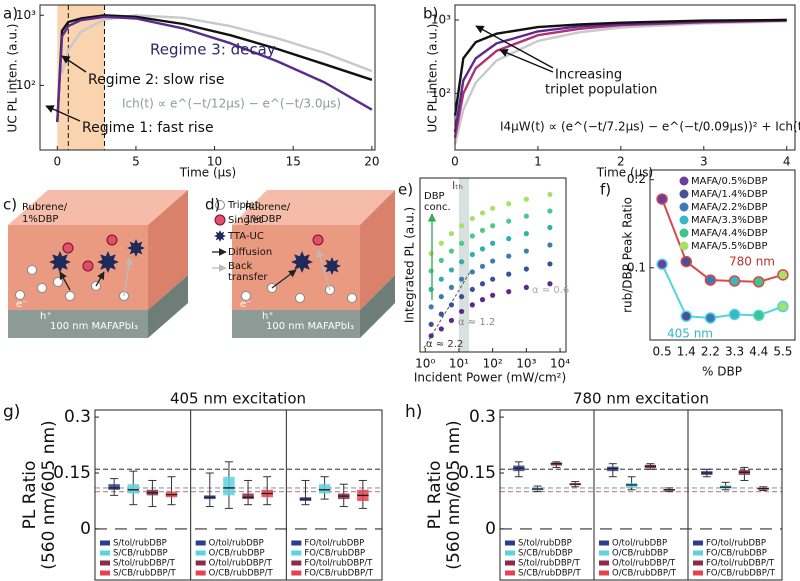 This screenshot has height=581, width=800. I want to click on annotation: Regime 2: slow rise, so click(156, 80).